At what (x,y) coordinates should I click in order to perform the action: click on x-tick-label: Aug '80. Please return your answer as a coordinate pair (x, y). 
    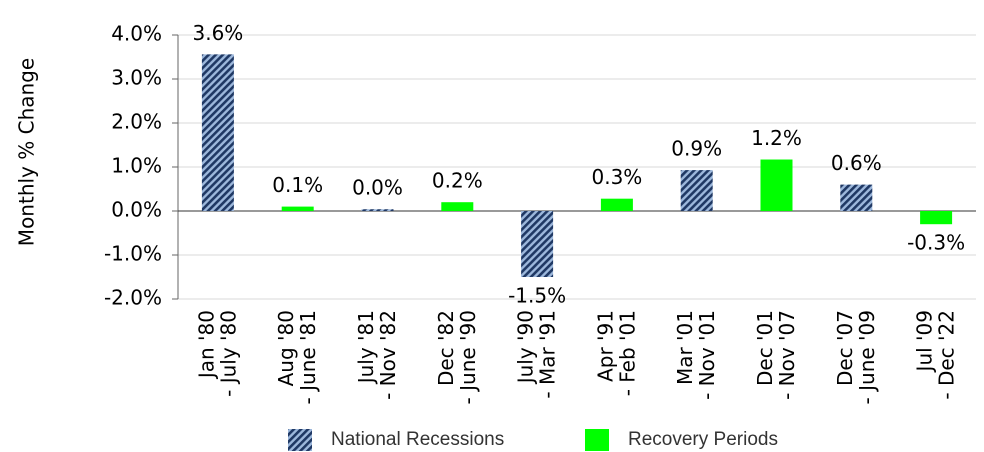
    Looking at the image, I should click on (286, 348).